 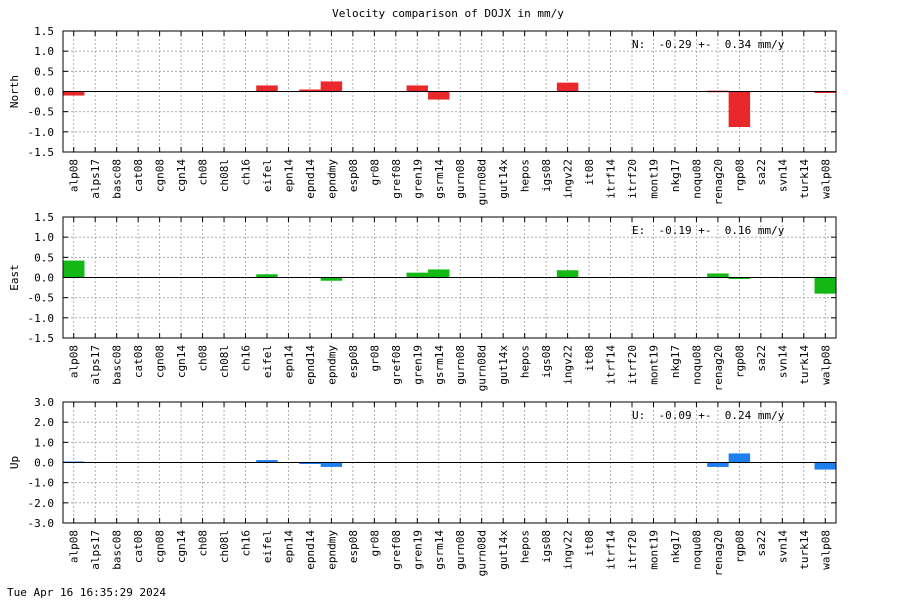 I want to click on up-category-label: epnd14, so click(x=310, y=550).